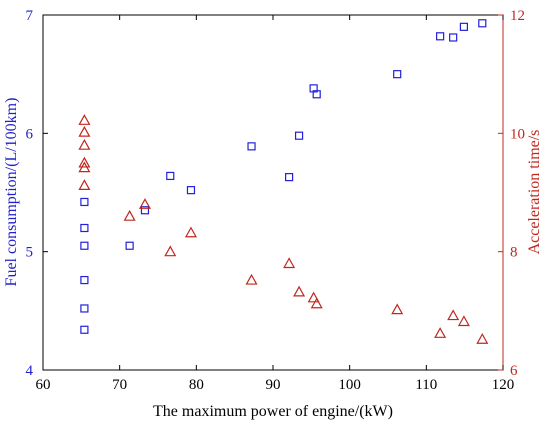 Image resolution: width=550 pixels, height=427 pixels. What do you see at coordinates (514, 371) in the screenshot?
I see `y-right-tick-label: 6` at bounding box center [514, 371].